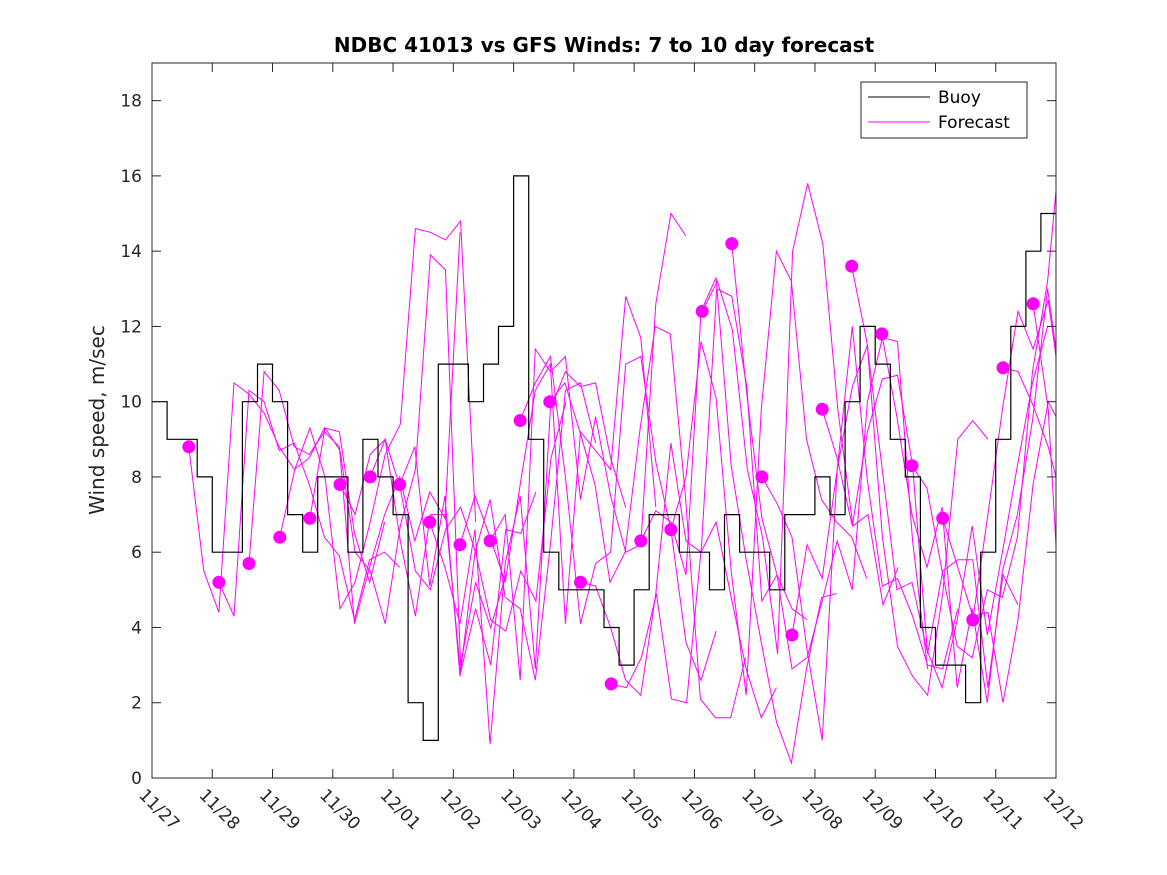 The height and width of the screenshot is (875, 1167). I want to click on legend-label-buoy: Buoy, so click(959, 98).